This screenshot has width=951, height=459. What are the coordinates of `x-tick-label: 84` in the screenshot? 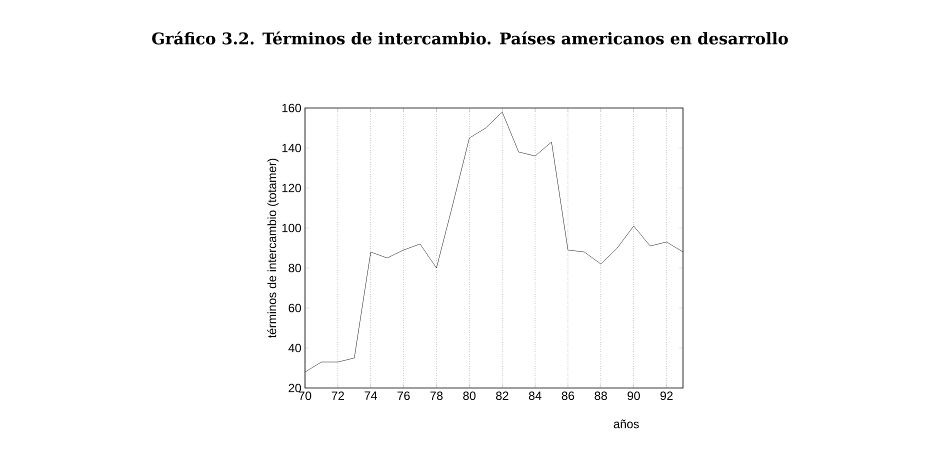 It's located at (535, 396).